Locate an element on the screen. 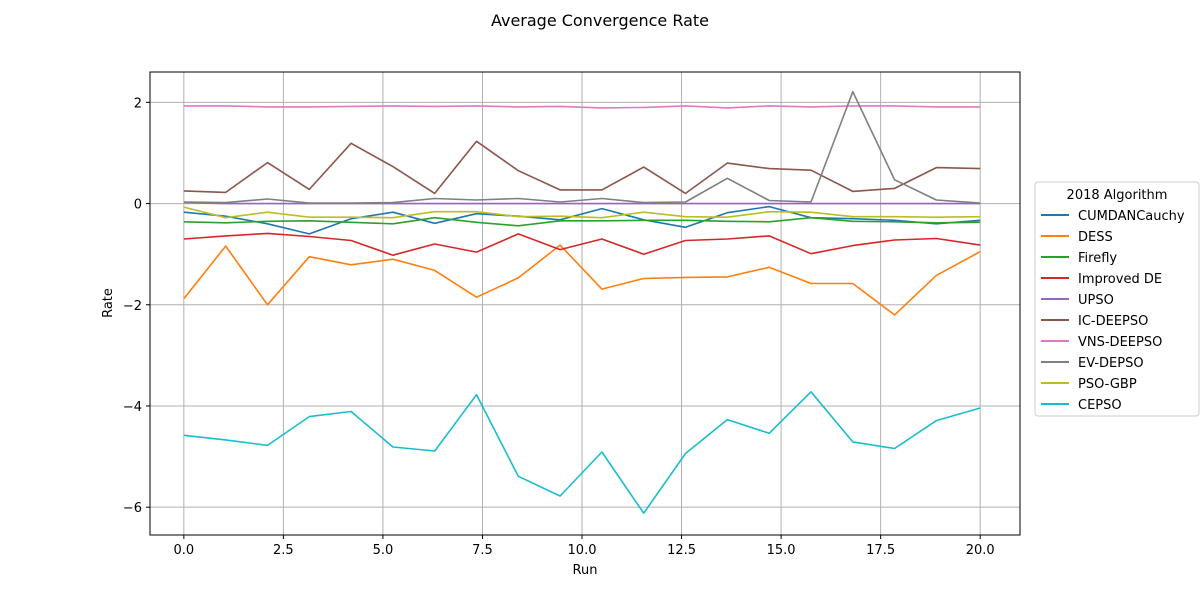  y-axis-ticks: 2 0 −2 −4 −6 is located at coordinates (136, 306).